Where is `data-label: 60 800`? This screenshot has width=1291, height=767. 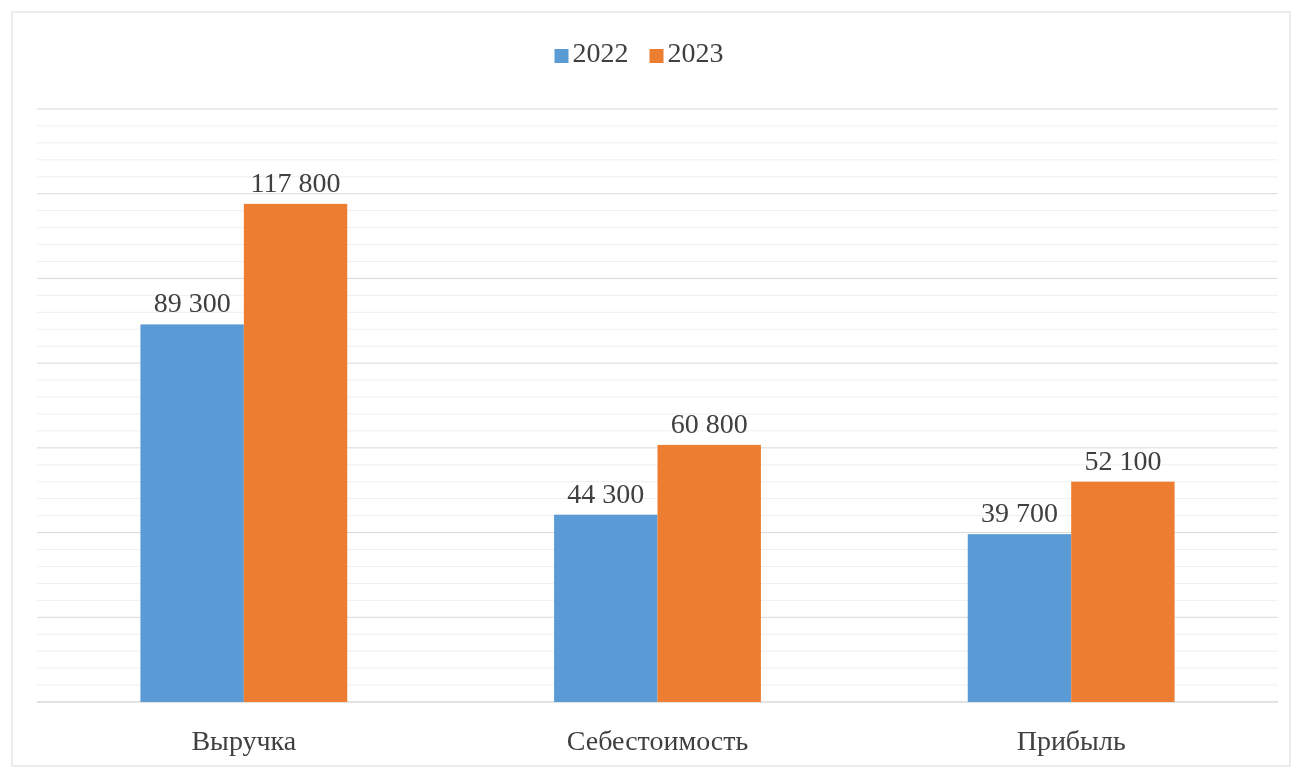 data-label: 60 800 is located at coordinates (709, 423).